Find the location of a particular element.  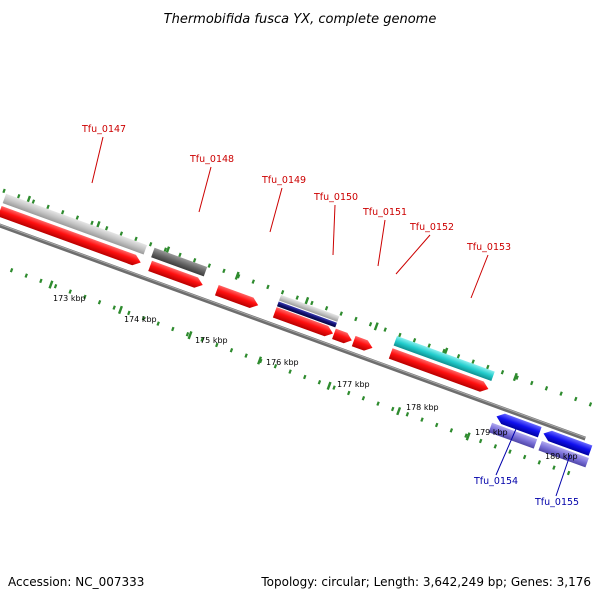

gene-label: Tfu_0151 is located at coordinates (384, 212).